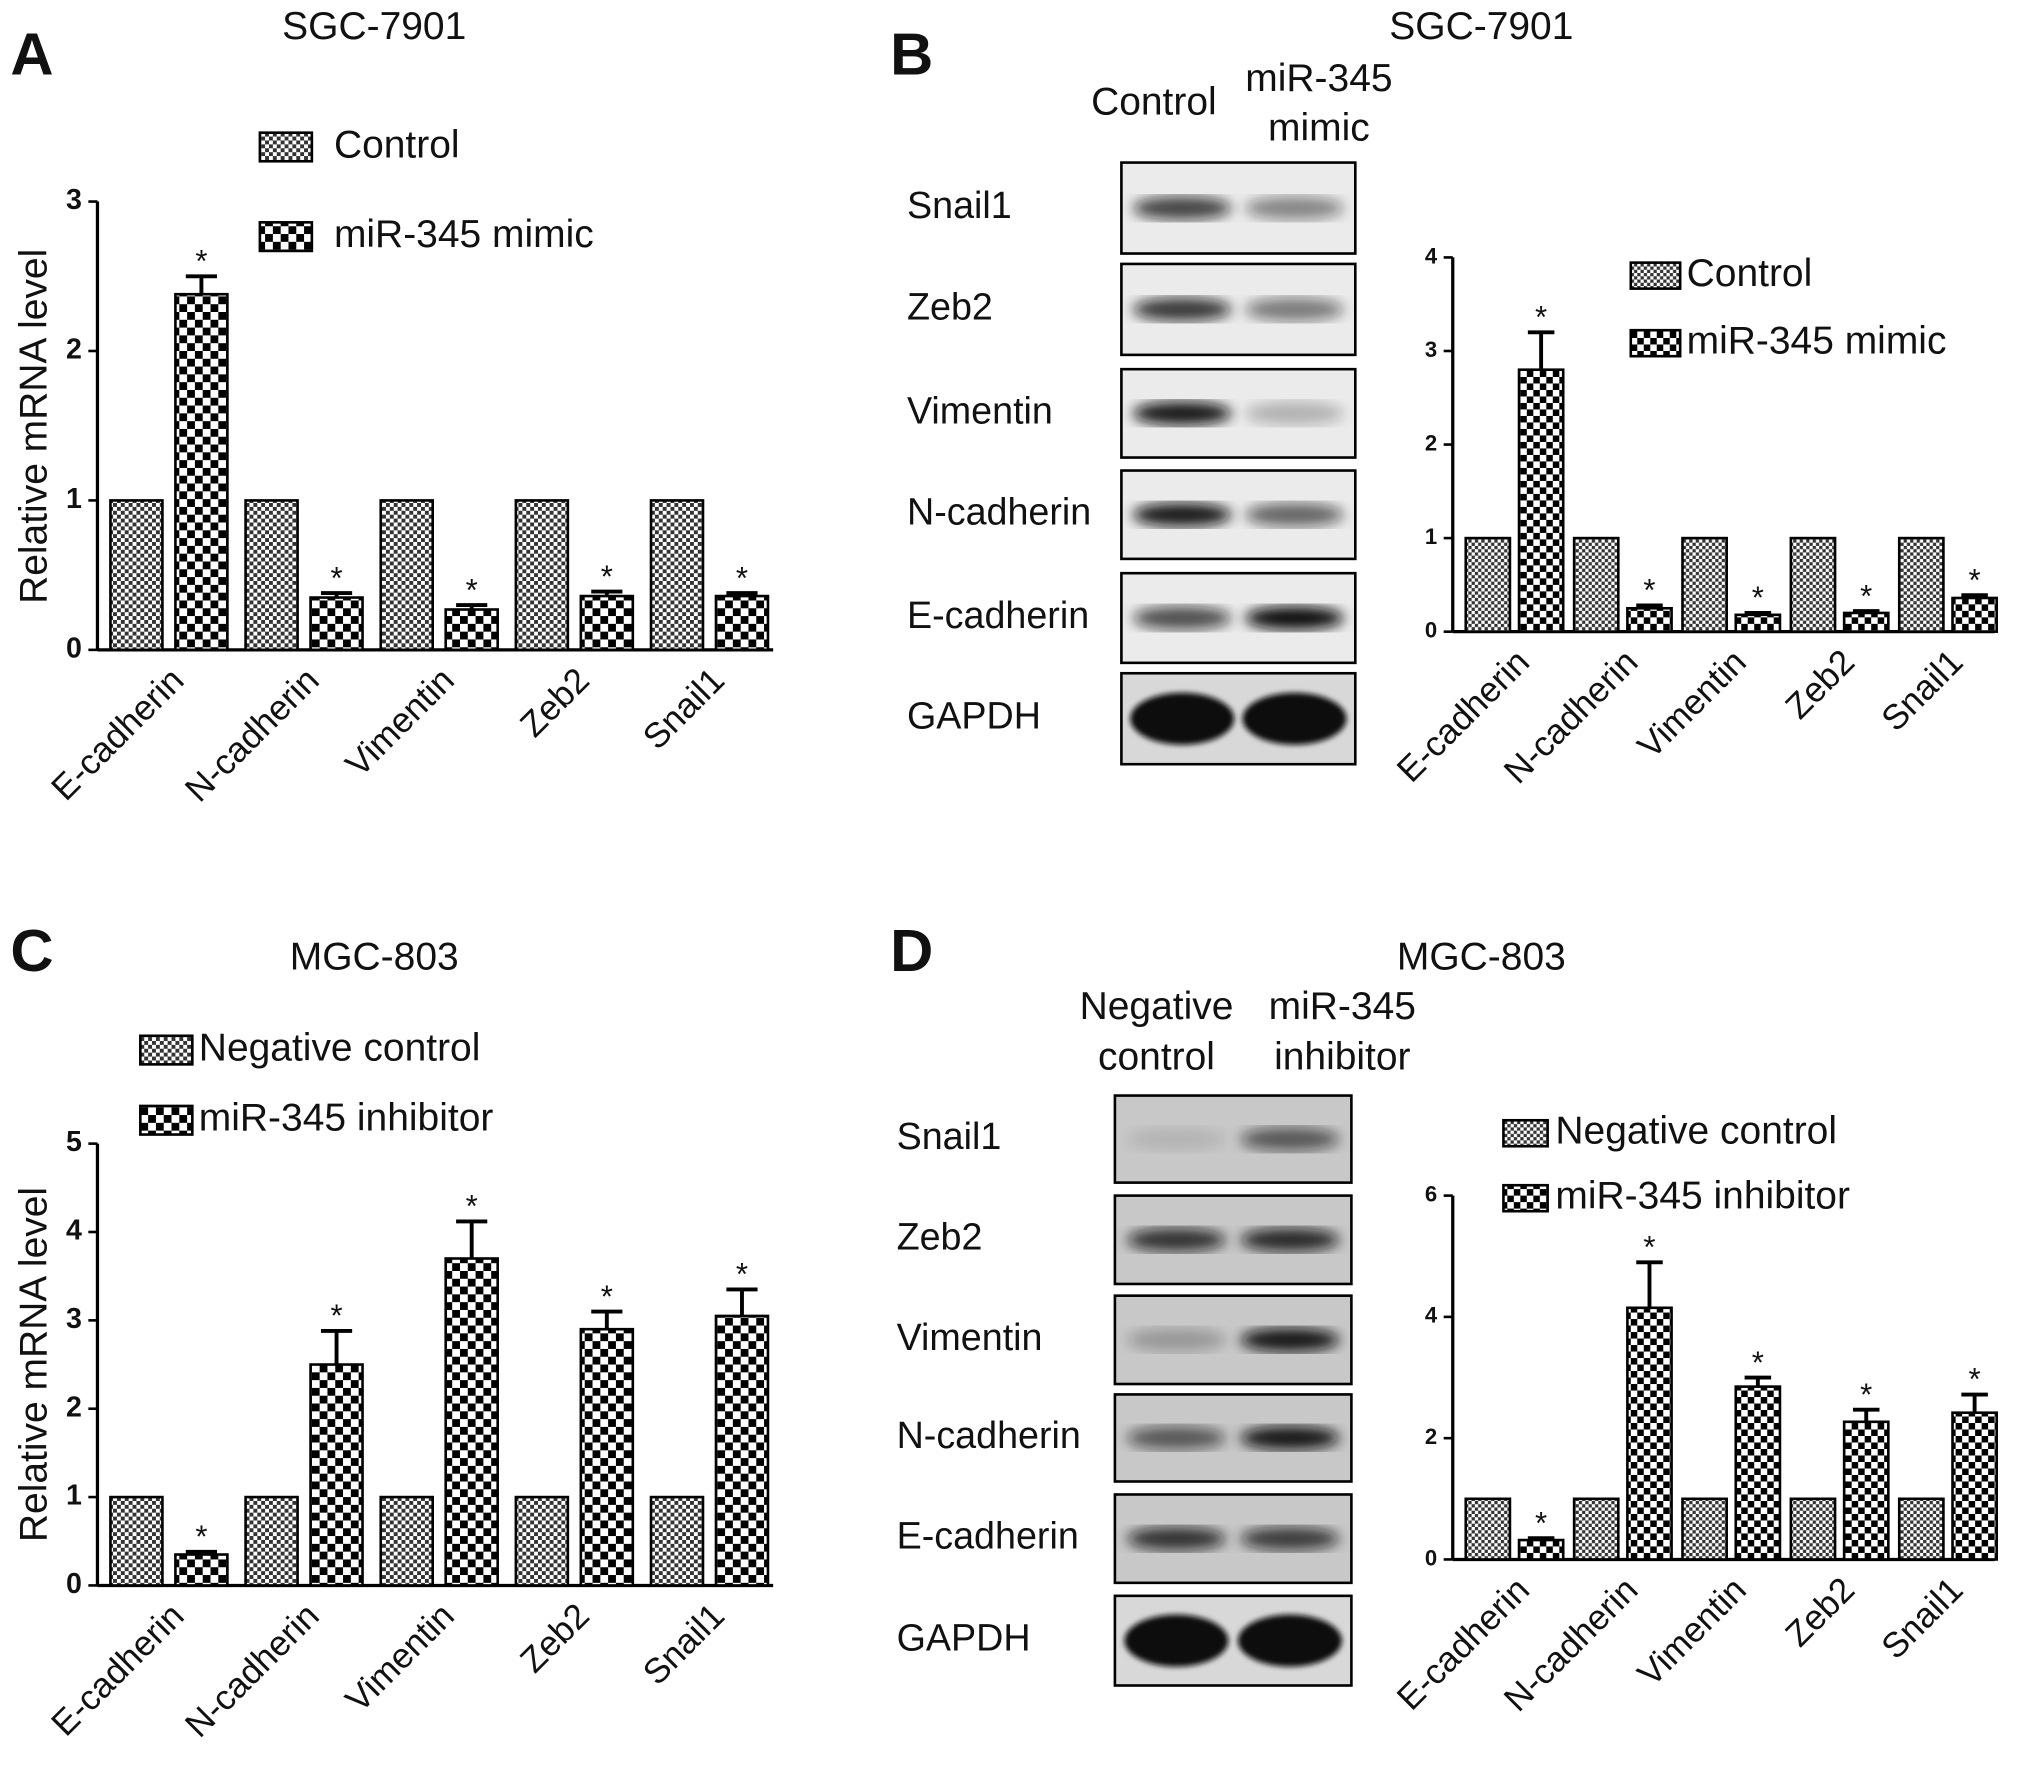 The image size is (2031, 1774). I want to click on legend-label: Control, so click(1750, 273).